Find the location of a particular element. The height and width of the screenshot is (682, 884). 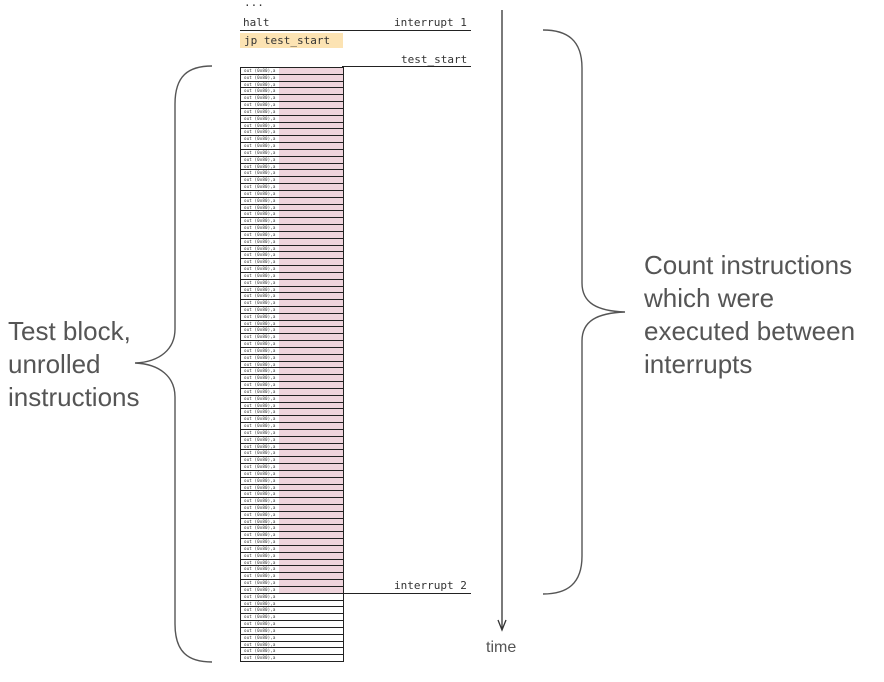

left-label-line: Test block, is located at coordinates (69, 331).